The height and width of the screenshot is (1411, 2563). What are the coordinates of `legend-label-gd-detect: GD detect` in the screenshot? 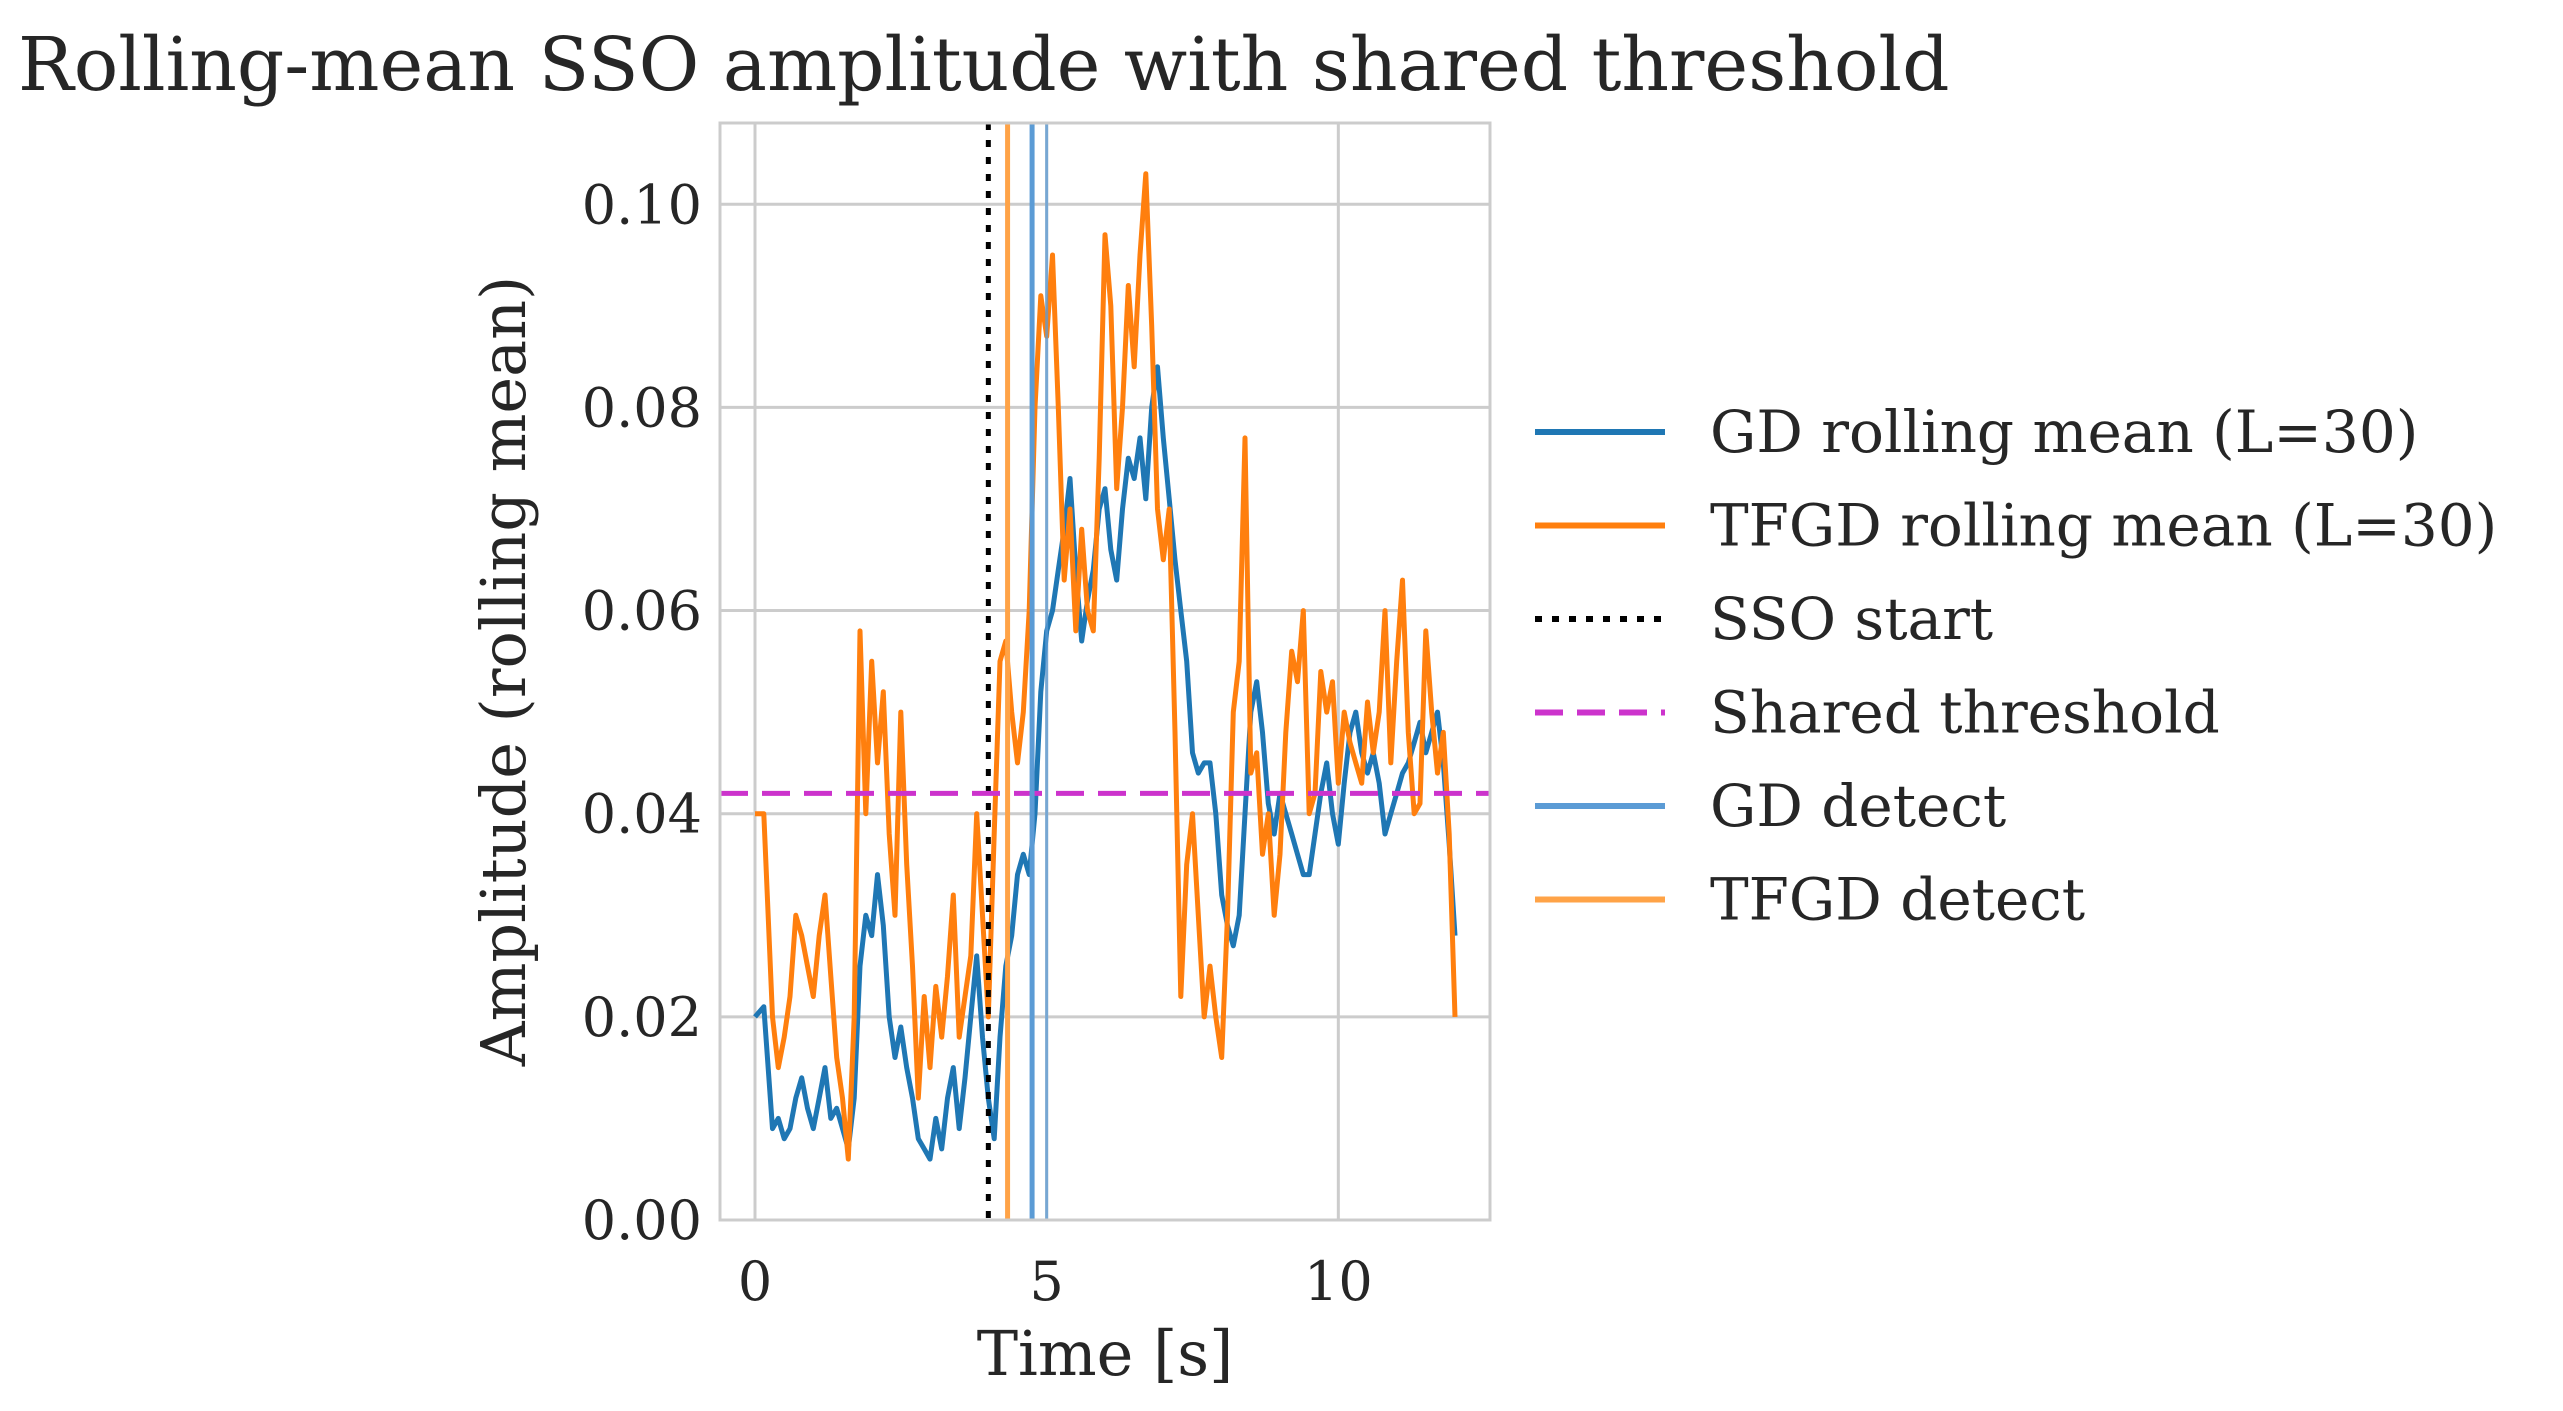 It's located at (1858, 806).